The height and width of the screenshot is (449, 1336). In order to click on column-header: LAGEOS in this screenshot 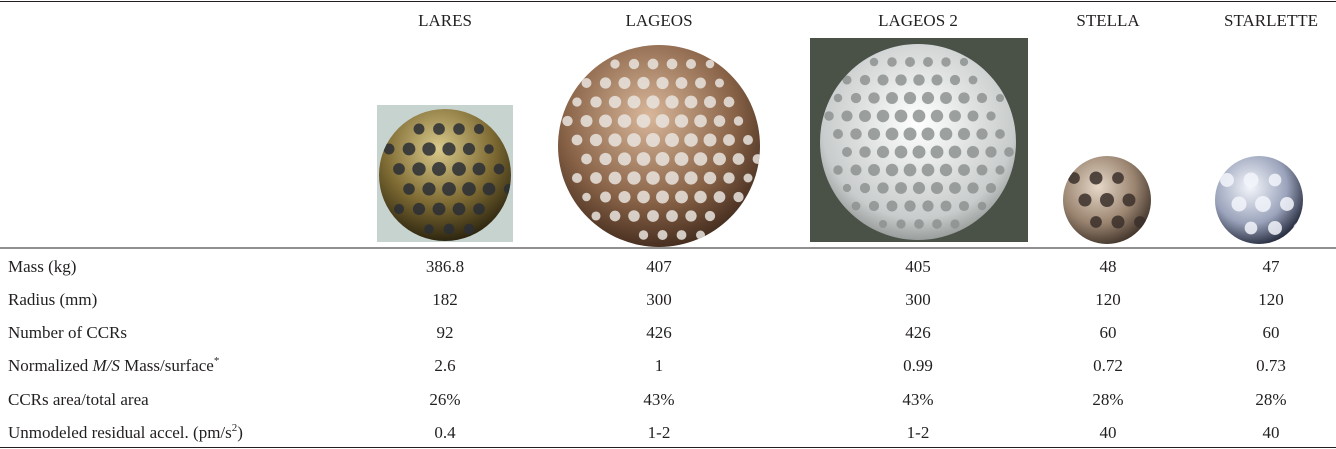, I will do `click(658, 20)`.